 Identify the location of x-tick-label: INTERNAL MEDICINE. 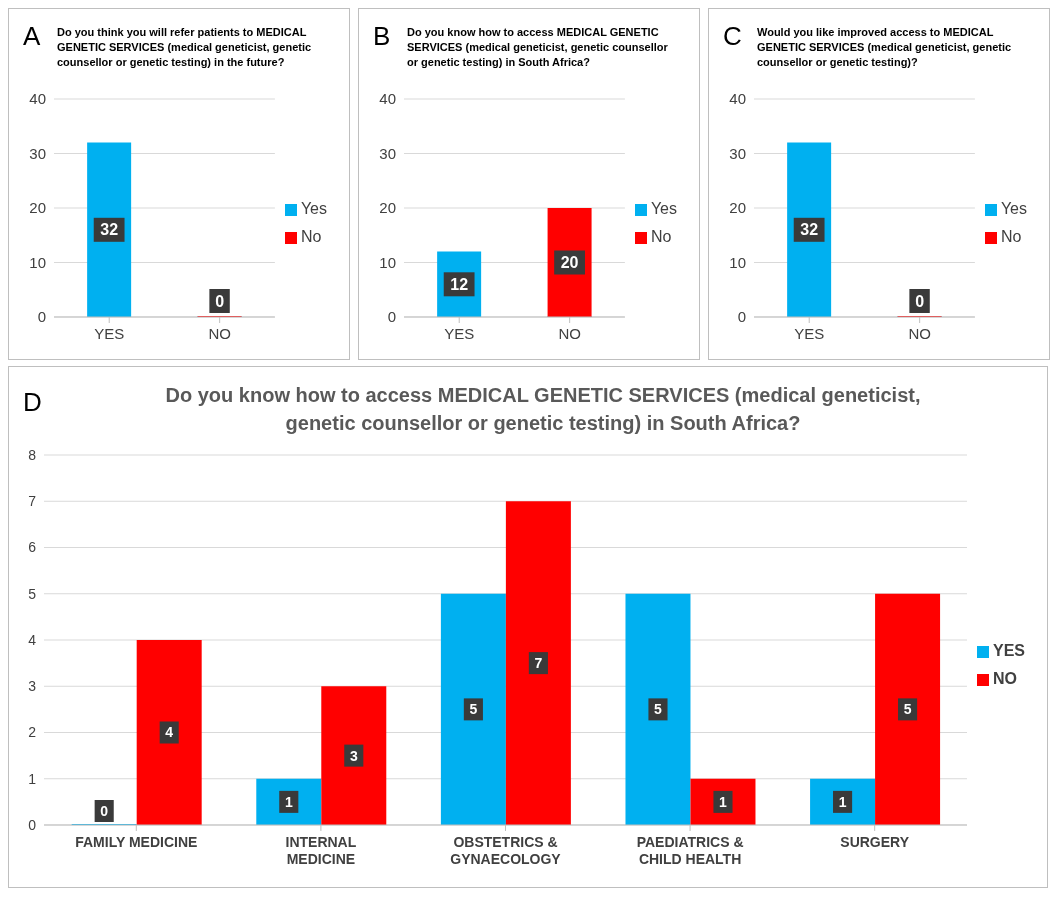
(321, 850).